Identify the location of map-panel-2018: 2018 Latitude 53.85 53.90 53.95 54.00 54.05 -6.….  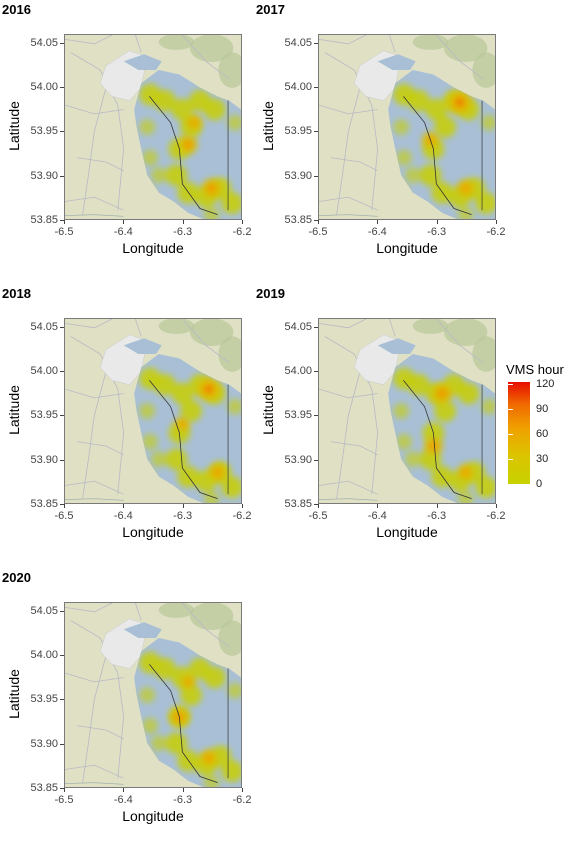
(127, 421).